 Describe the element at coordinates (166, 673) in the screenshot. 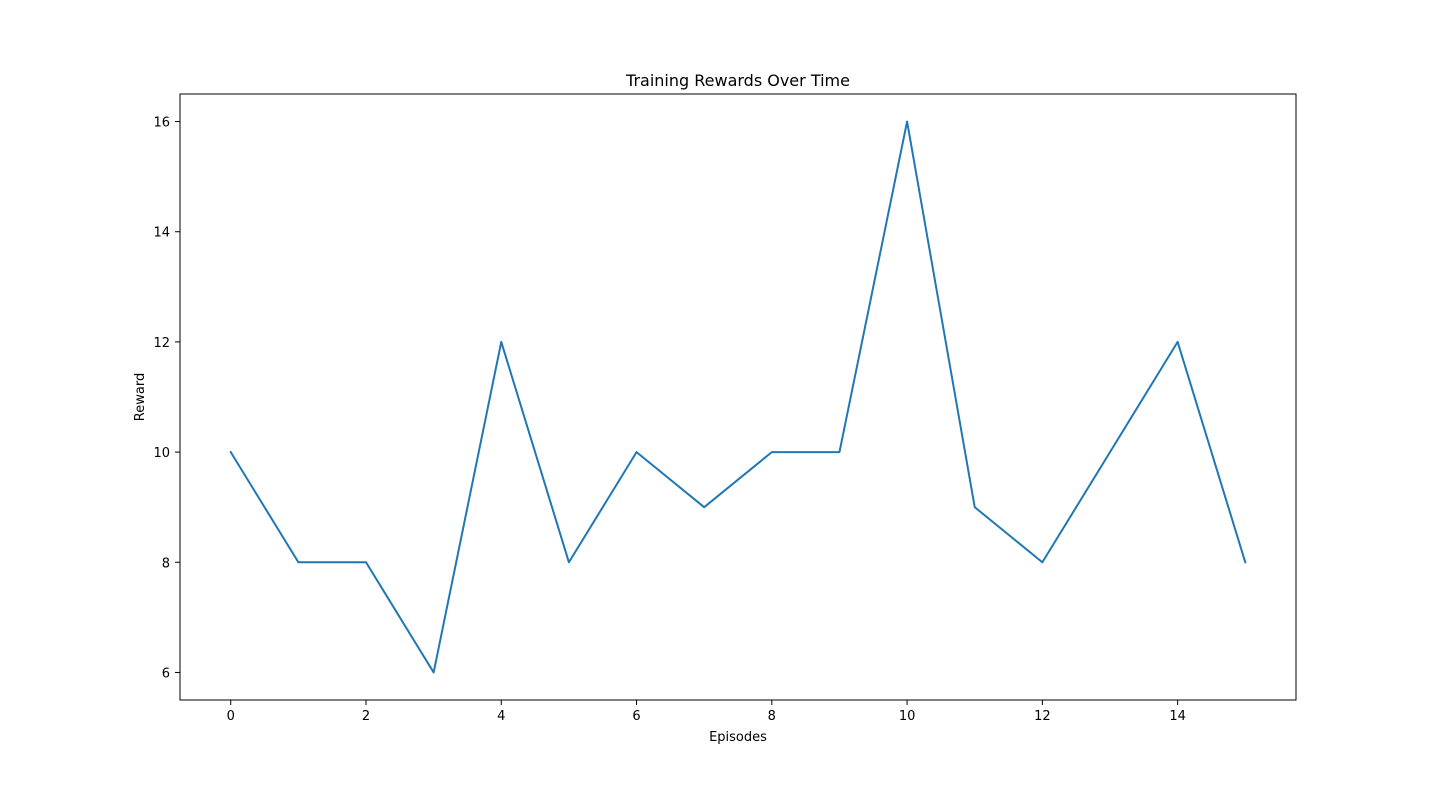

I see `y-tick-label: 6` at that location.